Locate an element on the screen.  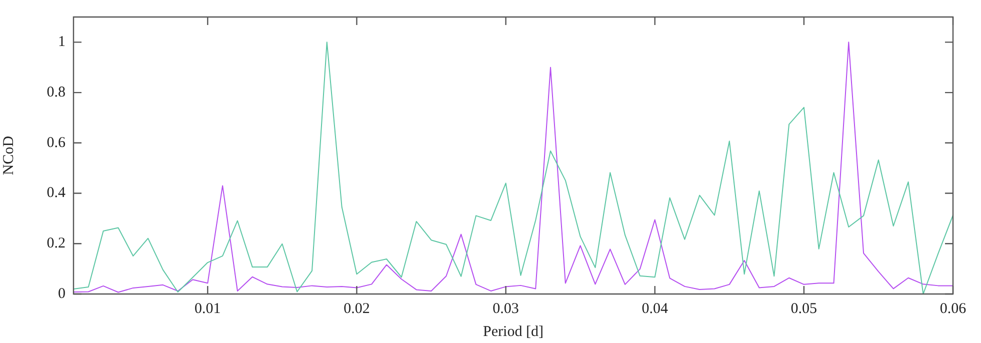
x-tick-label: 0.06 is located at coordinates (953, 308).